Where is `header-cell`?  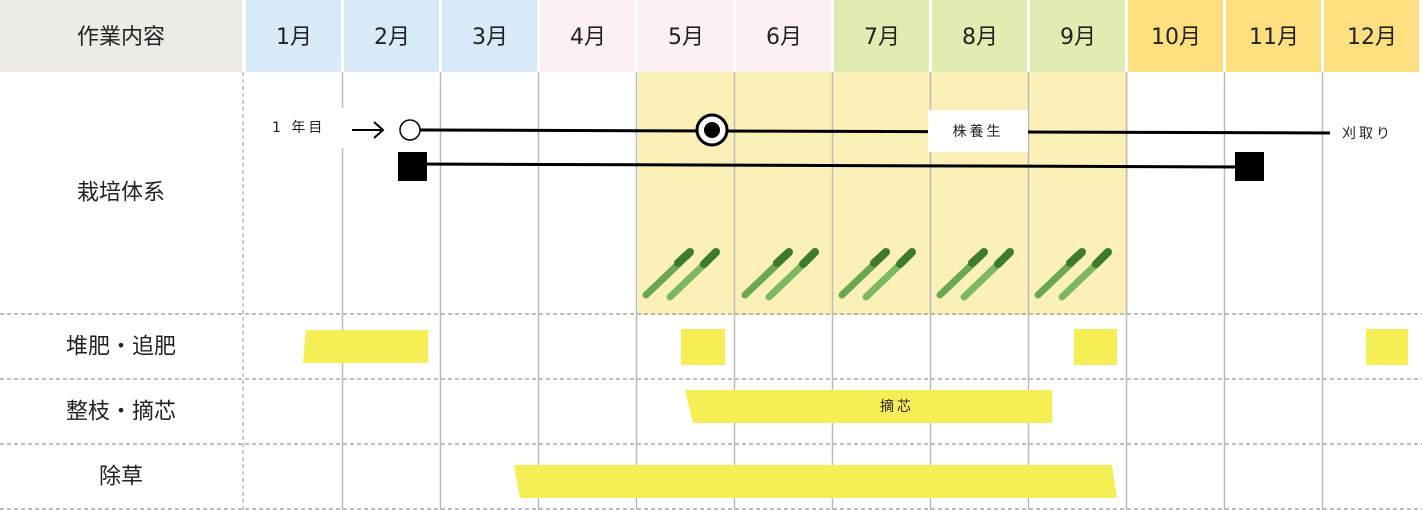 header-cell is located at coordinates (121, 36).